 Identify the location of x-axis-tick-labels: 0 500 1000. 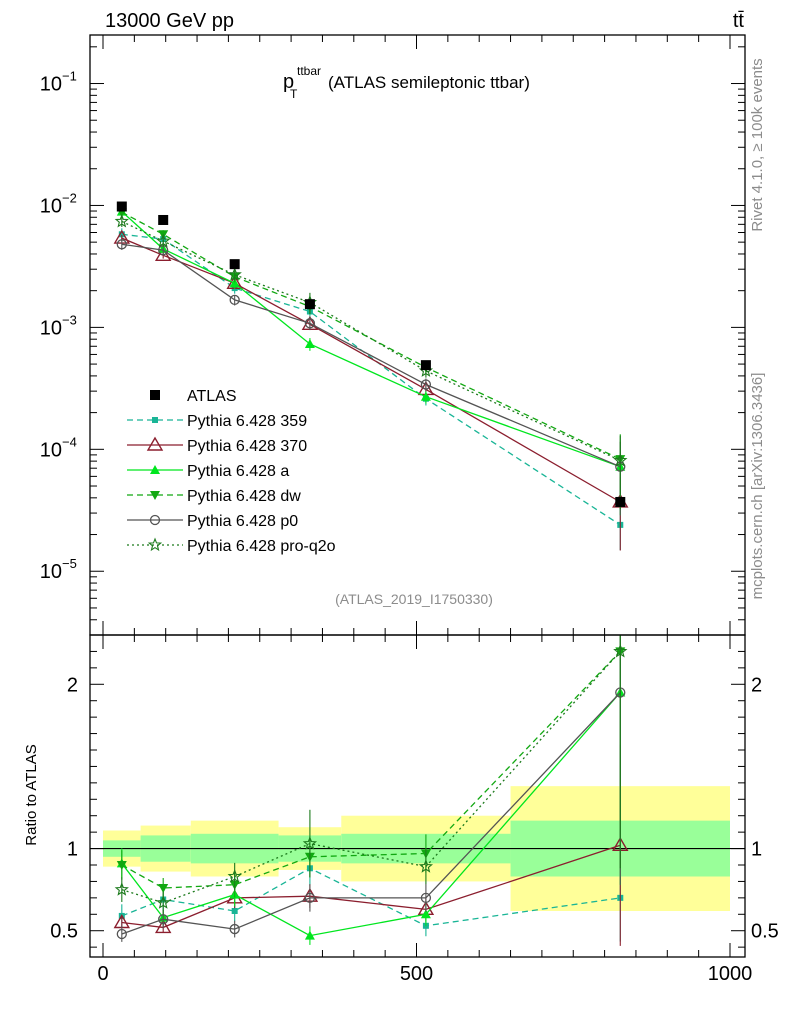
(424, 974).